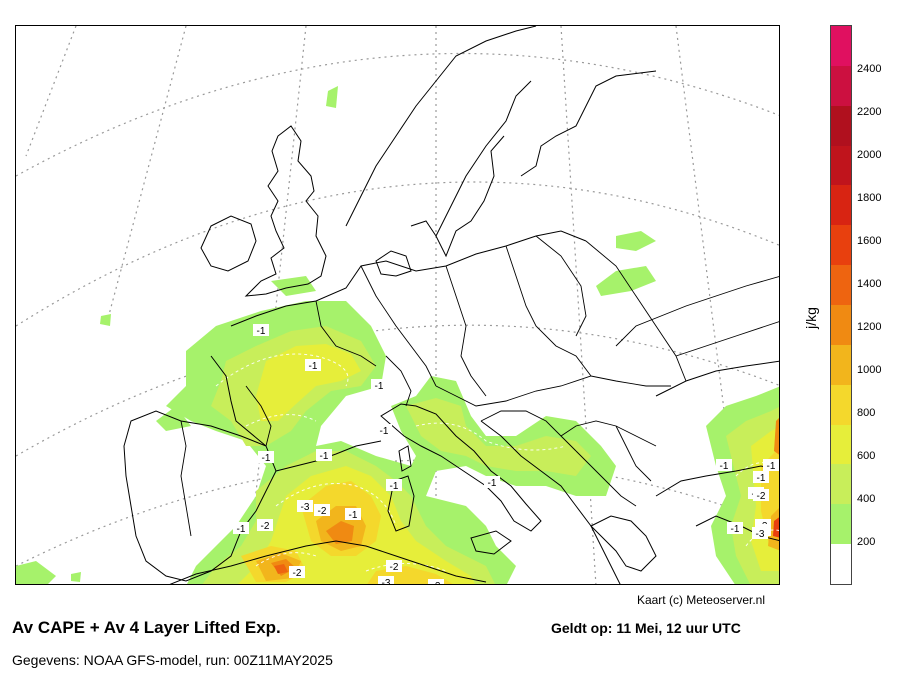  What do you see at coordinates (869, 69) in the screenshot?
I see `legend-tick-label: 2400` at bounding box center [869, 69].